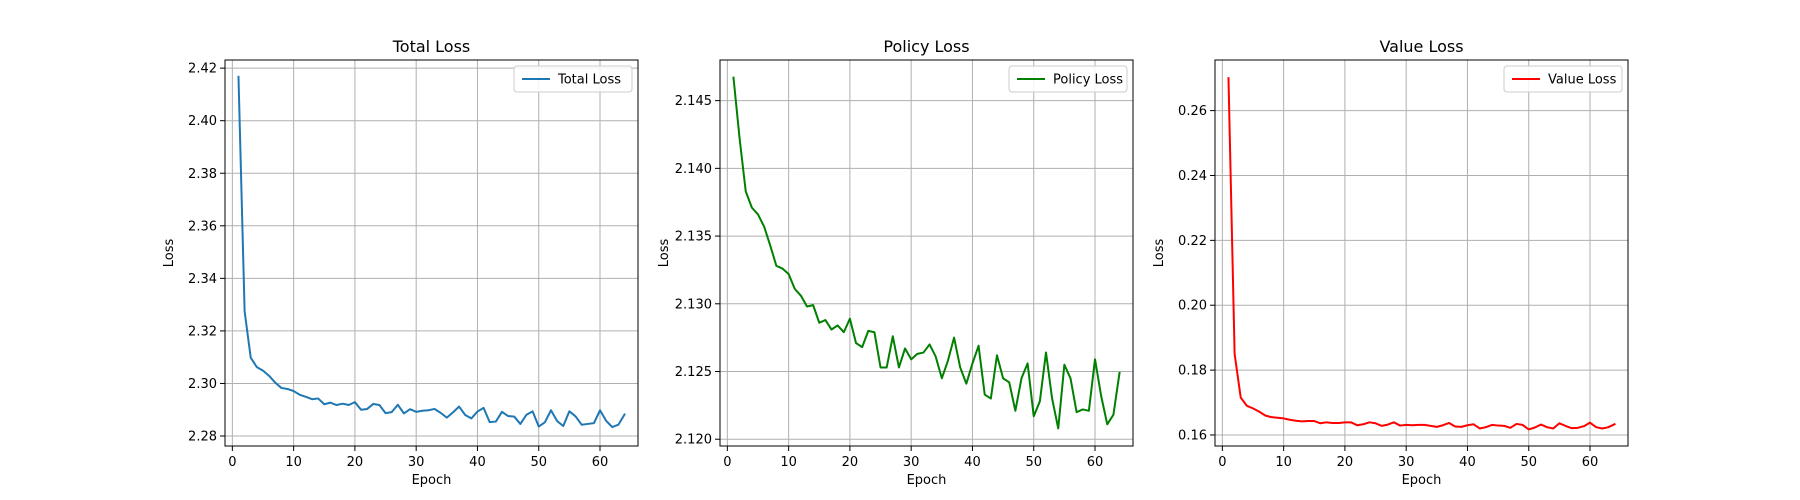  What do you see at coordinates (693, 440) in the screenshot?
I see `y-tick-label: 2.120` at bounding box center [693, 440].